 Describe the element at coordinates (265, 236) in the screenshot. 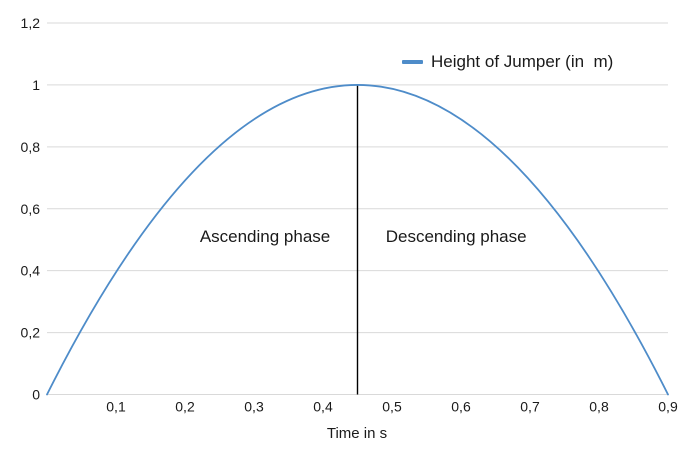

I see `ascending-phase-label: Ascending phase` at that location.